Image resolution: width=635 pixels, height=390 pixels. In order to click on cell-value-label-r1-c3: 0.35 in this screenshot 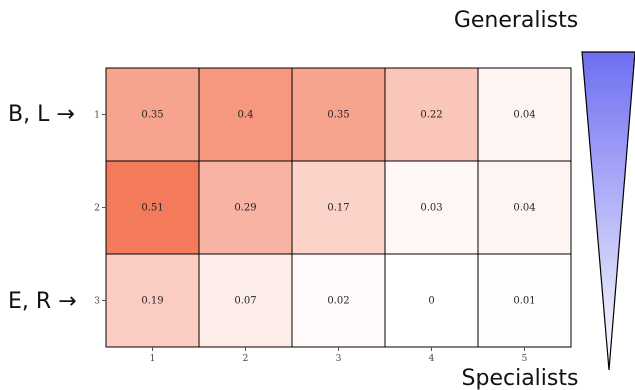, I will do `click(338, 115)`.